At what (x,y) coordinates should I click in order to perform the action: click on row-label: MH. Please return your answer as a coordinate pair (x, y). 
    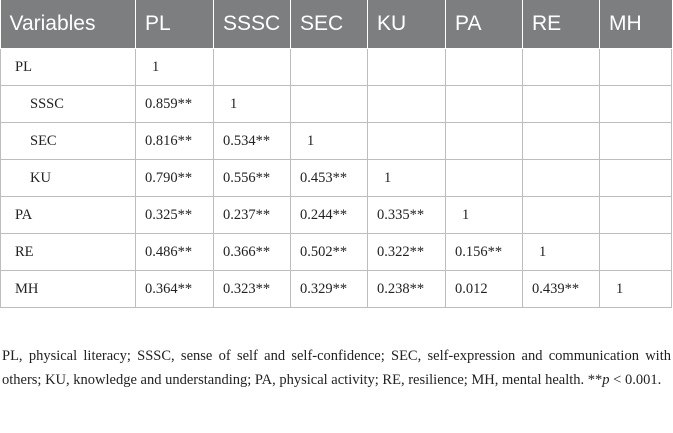
    Looking at the image, I should click on (68, 289).